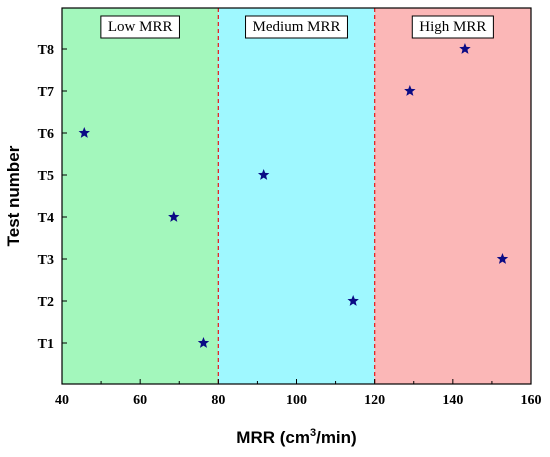 The height and width of the screenshot is (457, 550). I want to click on y-tick-label-T2: T2, so click(46, 302).